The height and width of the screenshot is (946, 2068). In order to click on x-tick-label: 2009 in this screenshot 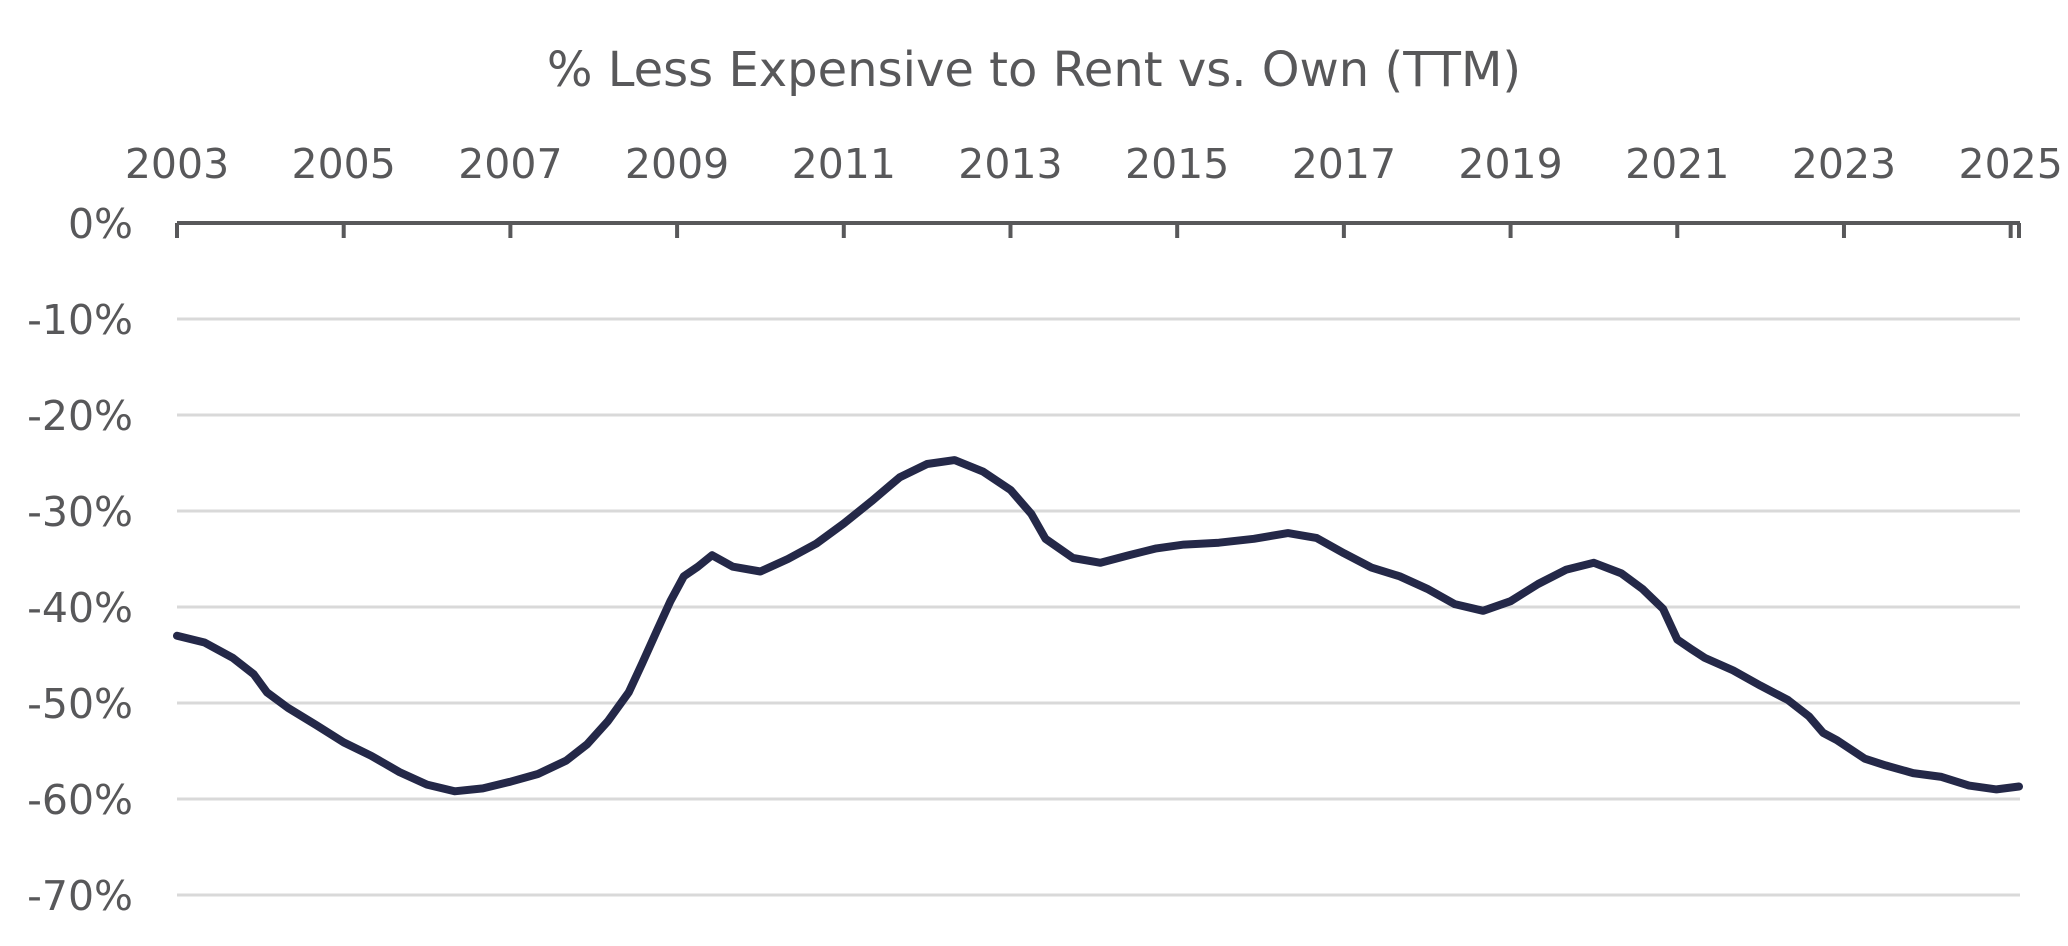, I will do `click(677, 164)`.